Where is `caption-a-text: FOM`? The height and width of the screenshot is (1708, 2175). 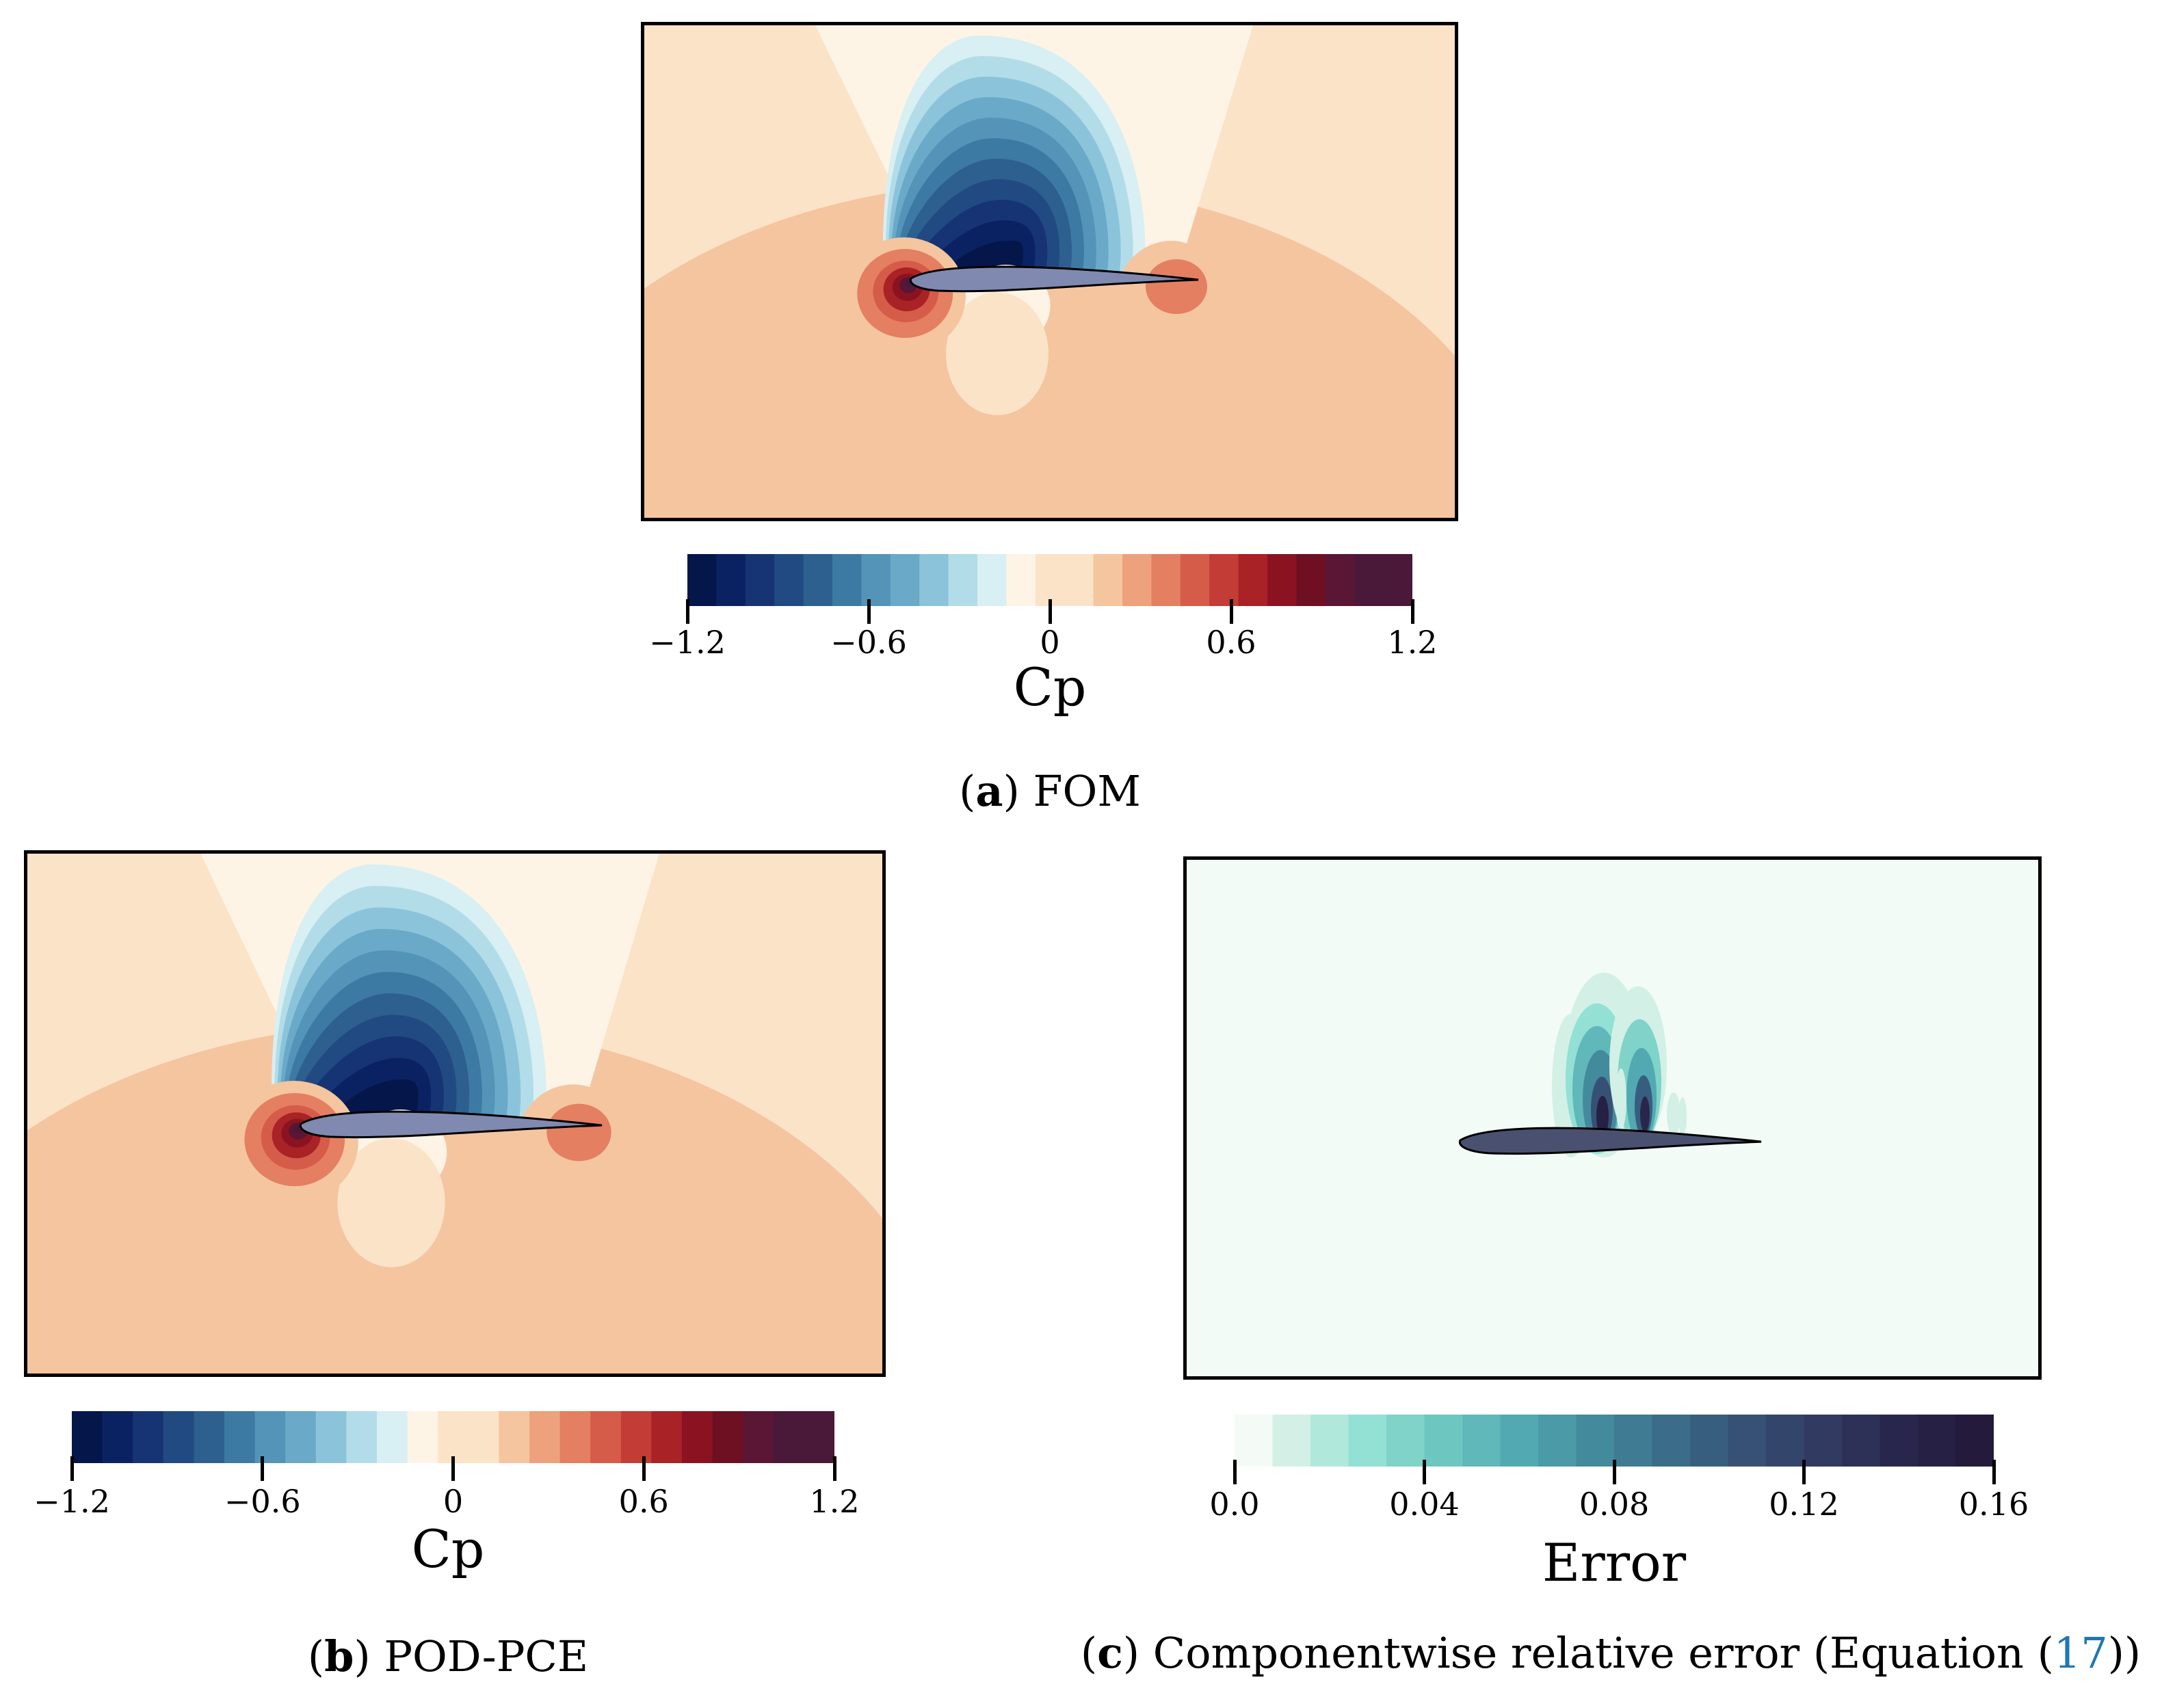 caption-a-text: FOM is located at coordinates (1087, 791).